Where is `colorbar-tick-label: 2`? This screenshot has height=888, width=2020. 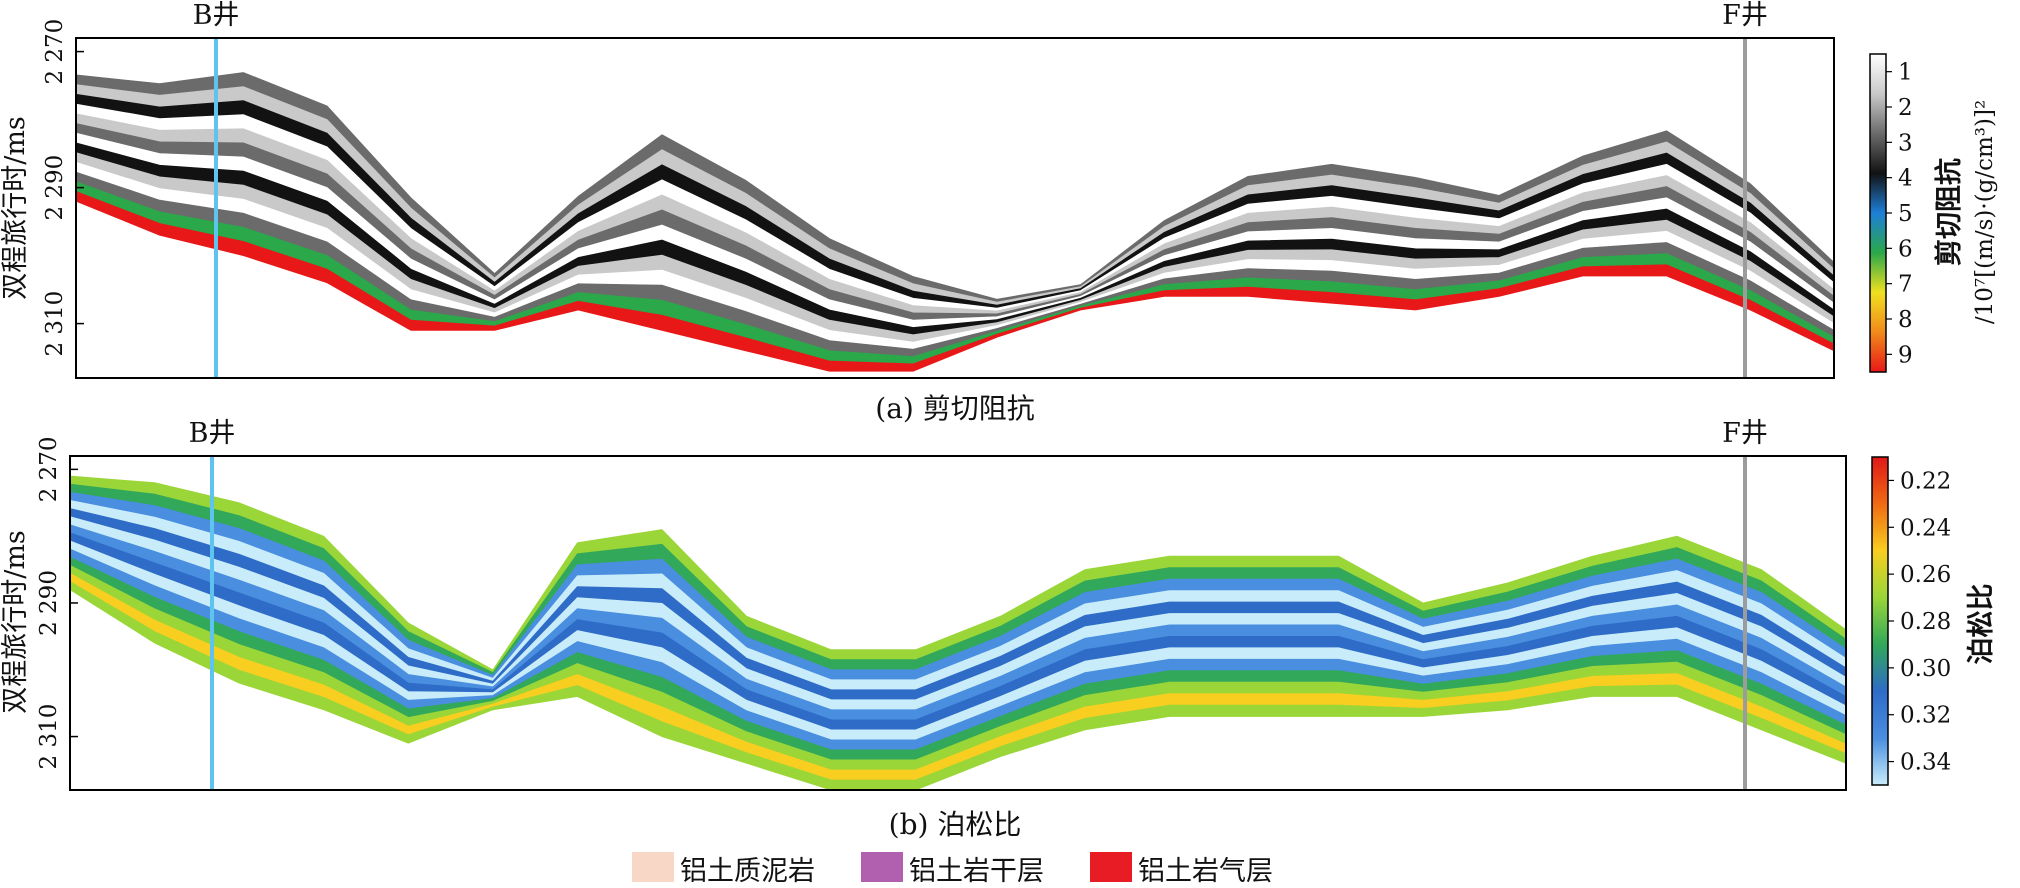 colorbar-tick-label: 2 is located at coordinates (1905, 108).